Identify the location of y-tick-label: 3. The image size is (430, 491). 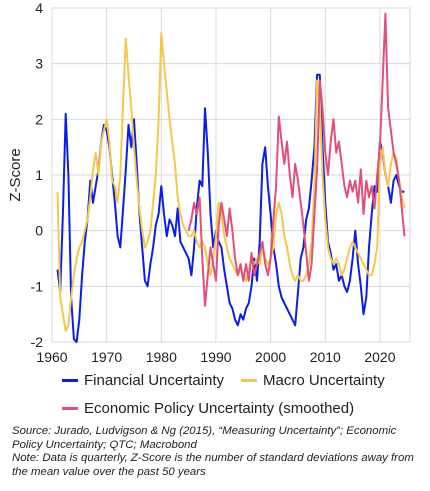
(39, 64).